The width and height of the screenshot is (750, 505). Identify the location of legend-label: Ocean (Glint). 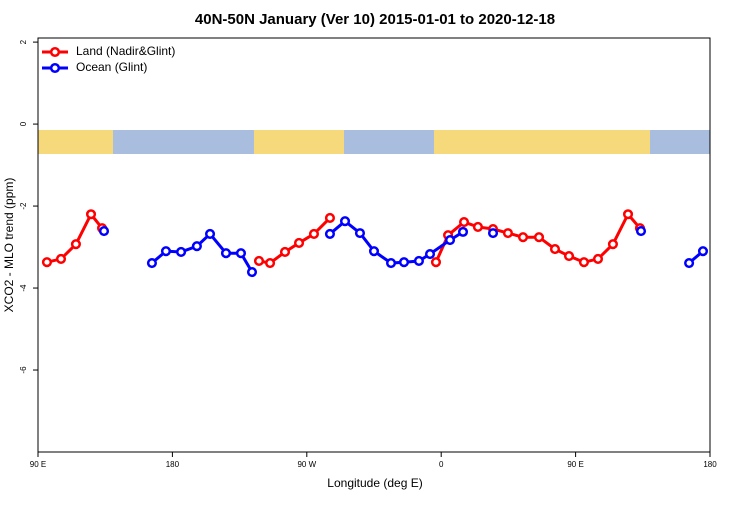
(111, 67).